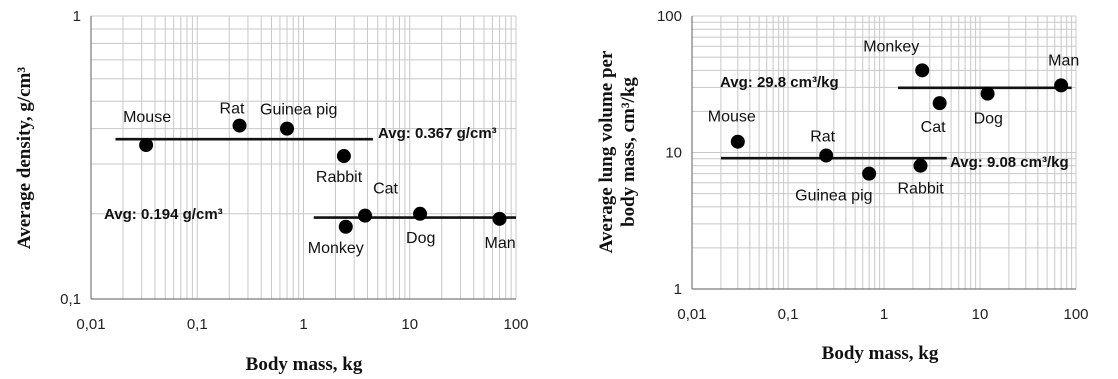 The height and width of the screenshot is (379, 1118). What do you see at coordinates (673, 153) in the screenshot?
I see `y-tick-label: 10` at bounding box center [673, 153].